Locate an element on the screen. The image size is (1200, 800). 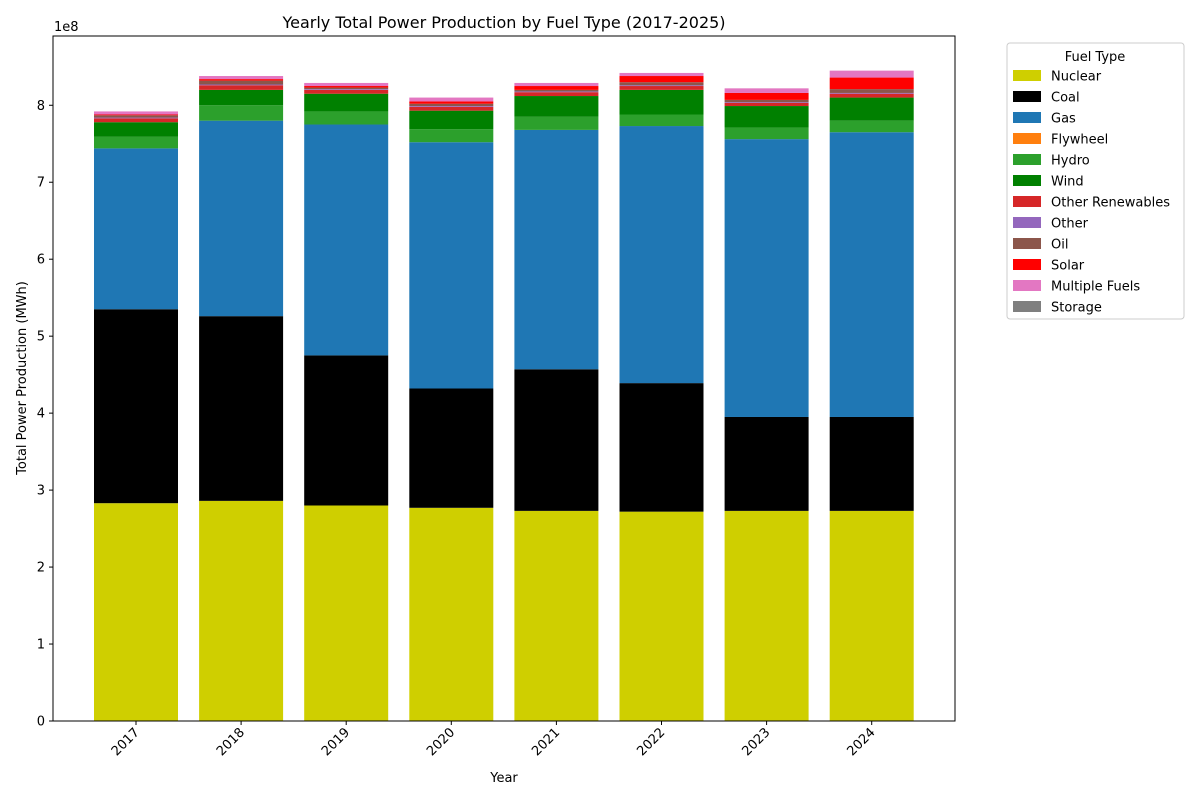
bar-segment-oil-2024 is located at coordinates (871, 91).